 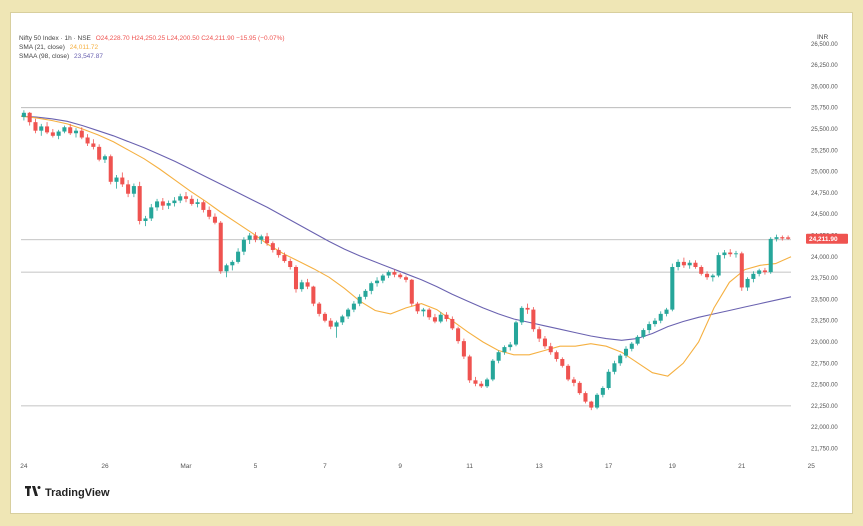 I want to click on tradingview-logo: TradingView, so click(x=67, y=492).